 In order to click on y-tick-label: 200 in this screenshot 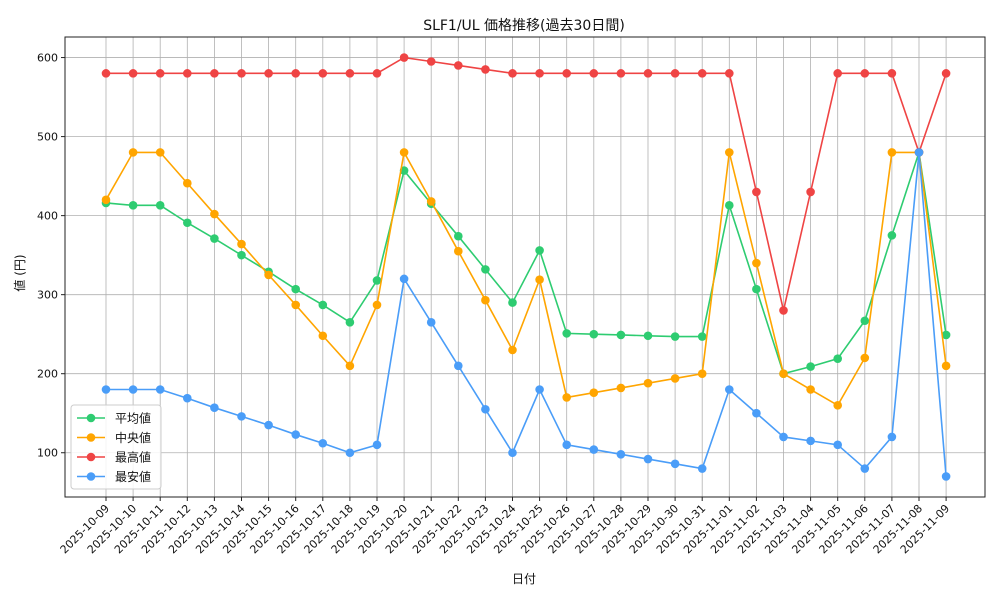, I will do `click(47, 374)`.